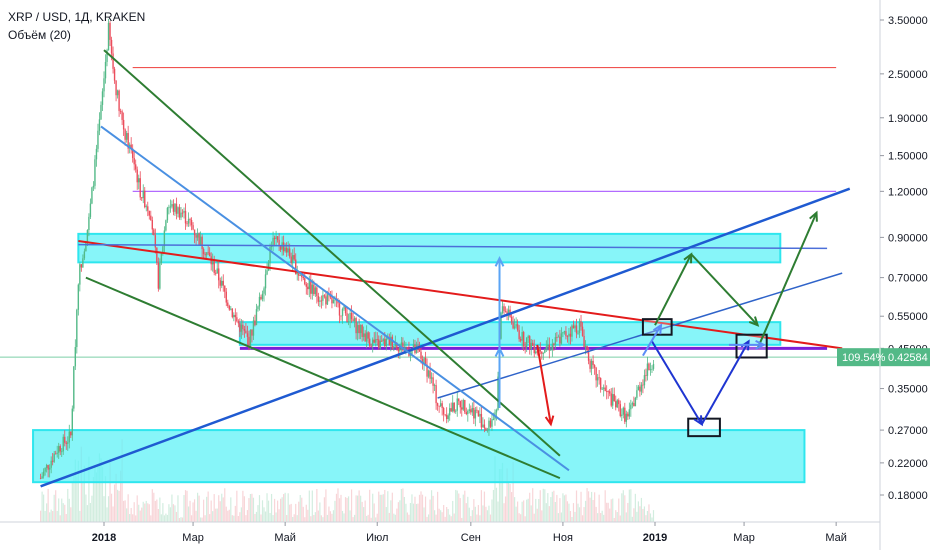  I want to click on arrow-shaft, so click(544, 384).